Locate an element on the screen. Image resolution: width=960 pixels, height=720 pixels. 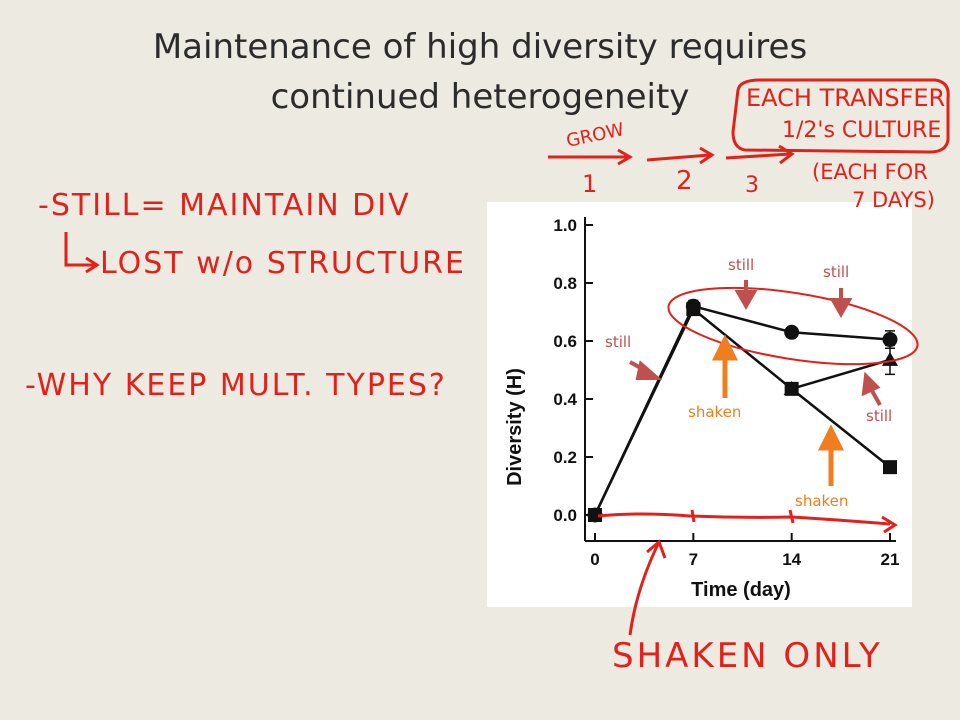
x-tick-label: 21 is located at coordinates (890, 559).